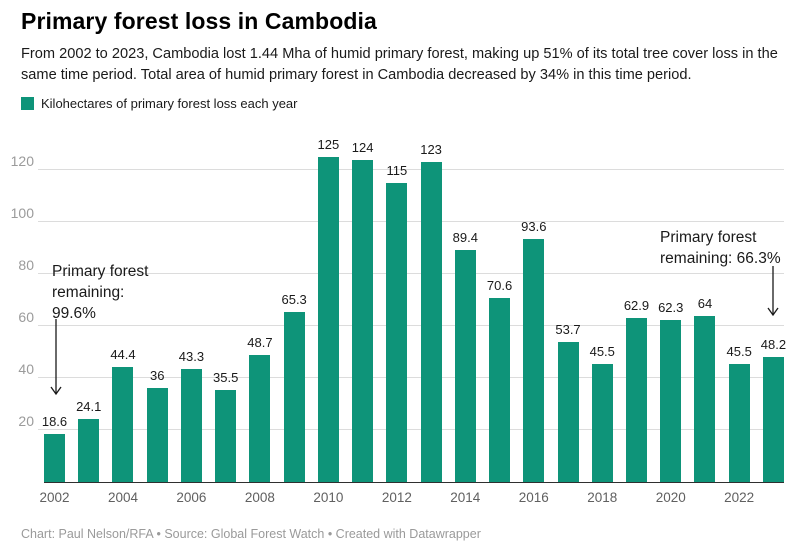 This screenshot has width=800, height=556. What do you see at coordinates (56, 357) in the screenshot?
I see `annotation-arrow-down-left` at bounding box center [56, 357].